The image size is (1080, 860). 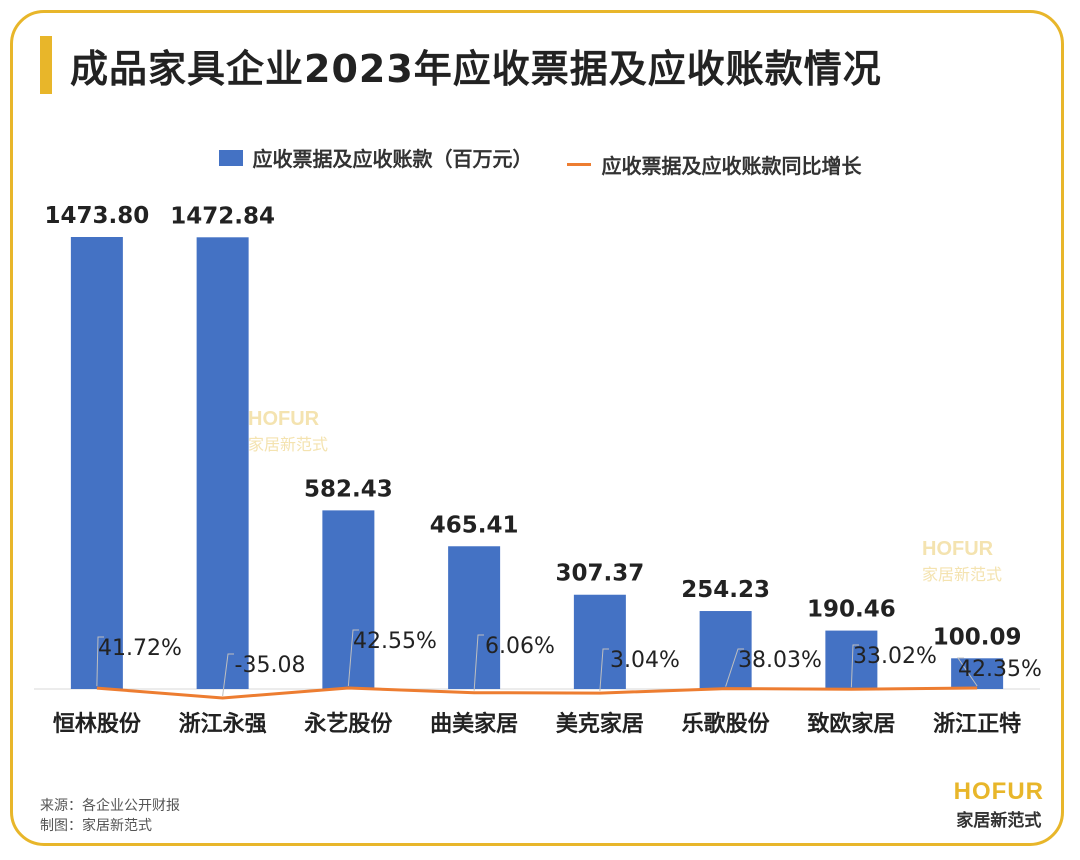 I want to click on title-accent-bar, so click(x=46, y=65).